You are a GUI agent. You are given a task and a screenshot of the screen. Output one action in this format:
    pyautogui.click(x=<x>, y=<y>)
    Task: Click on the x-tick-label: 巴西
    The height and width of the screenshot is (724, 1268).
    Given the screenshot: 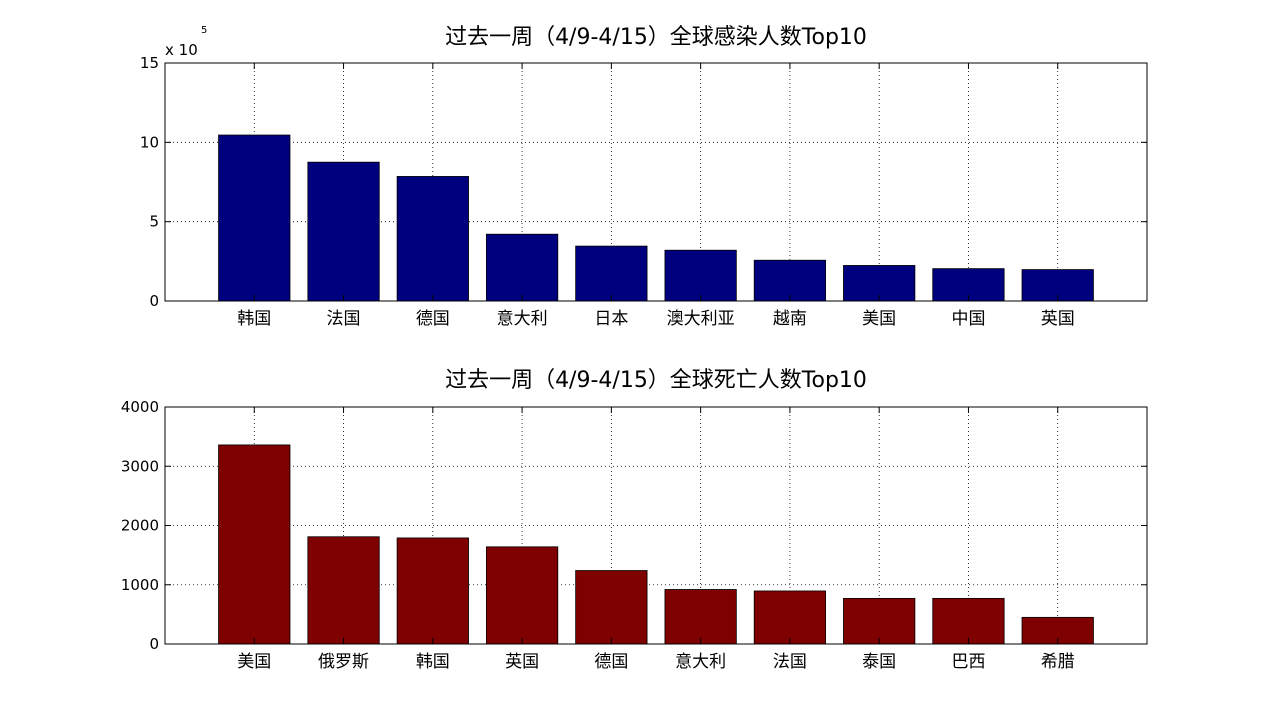 What is the action you would take?
    pyautogui.click(x=968, y=662)
    